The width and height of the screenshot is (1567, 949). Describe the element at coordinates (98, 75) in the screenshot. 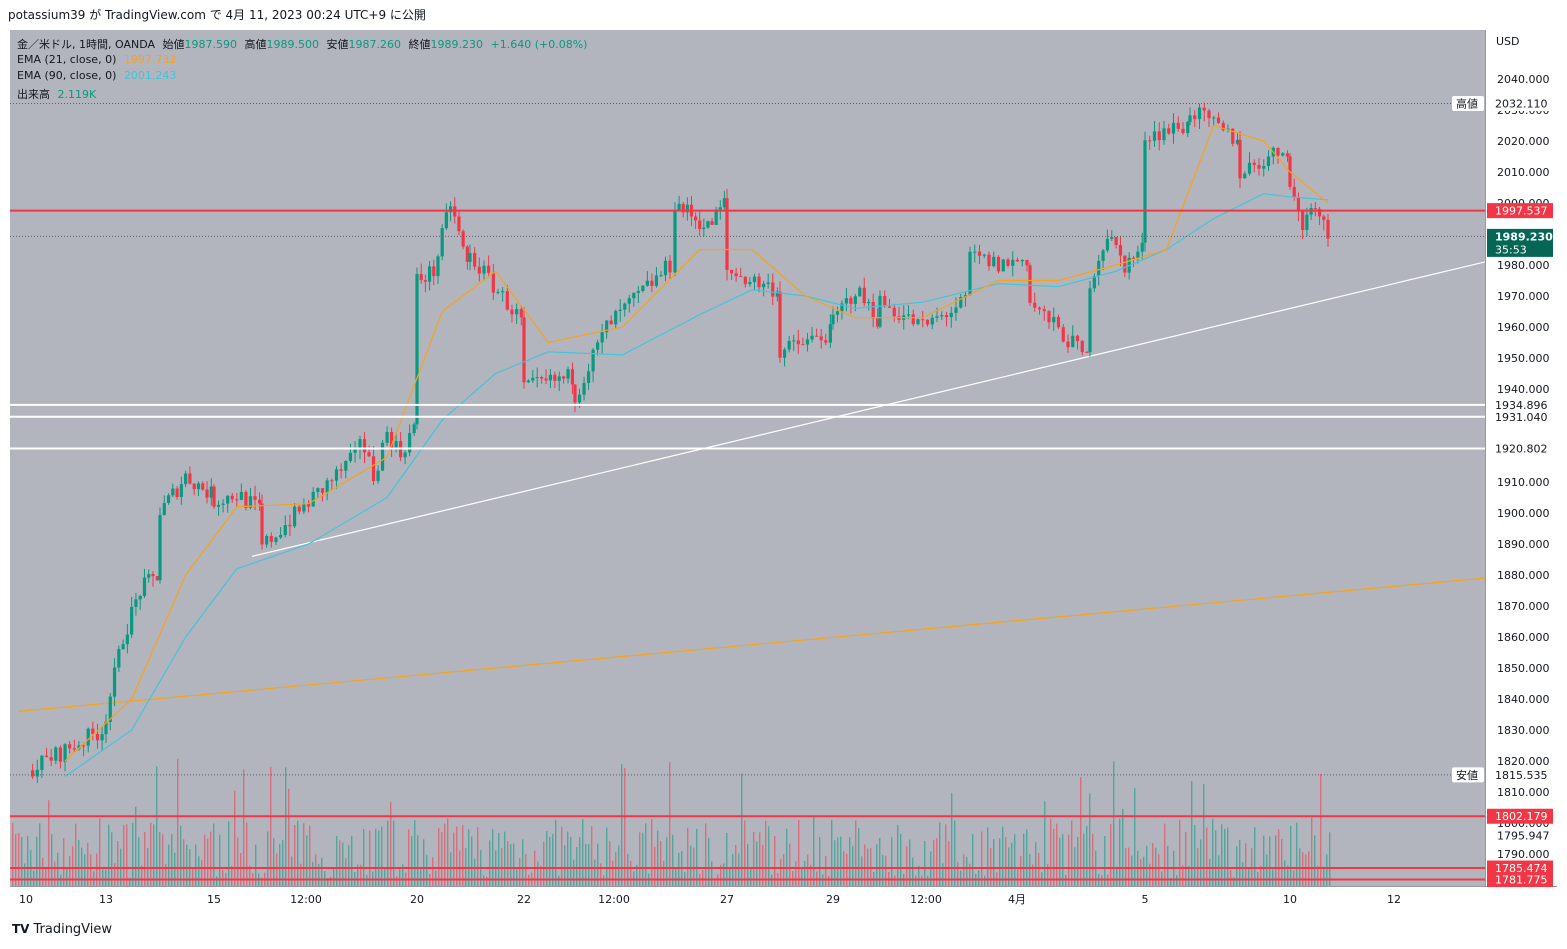

I see `legend-ema90: EMA (90, close, 0) 2001.243` at that location.